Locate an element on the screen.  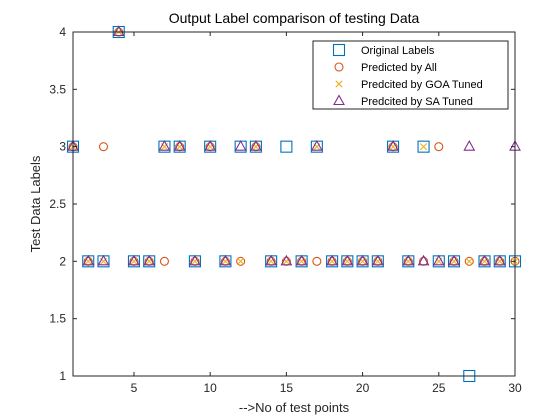
y-tick-label: 3 is located at coordinates (62, 147).